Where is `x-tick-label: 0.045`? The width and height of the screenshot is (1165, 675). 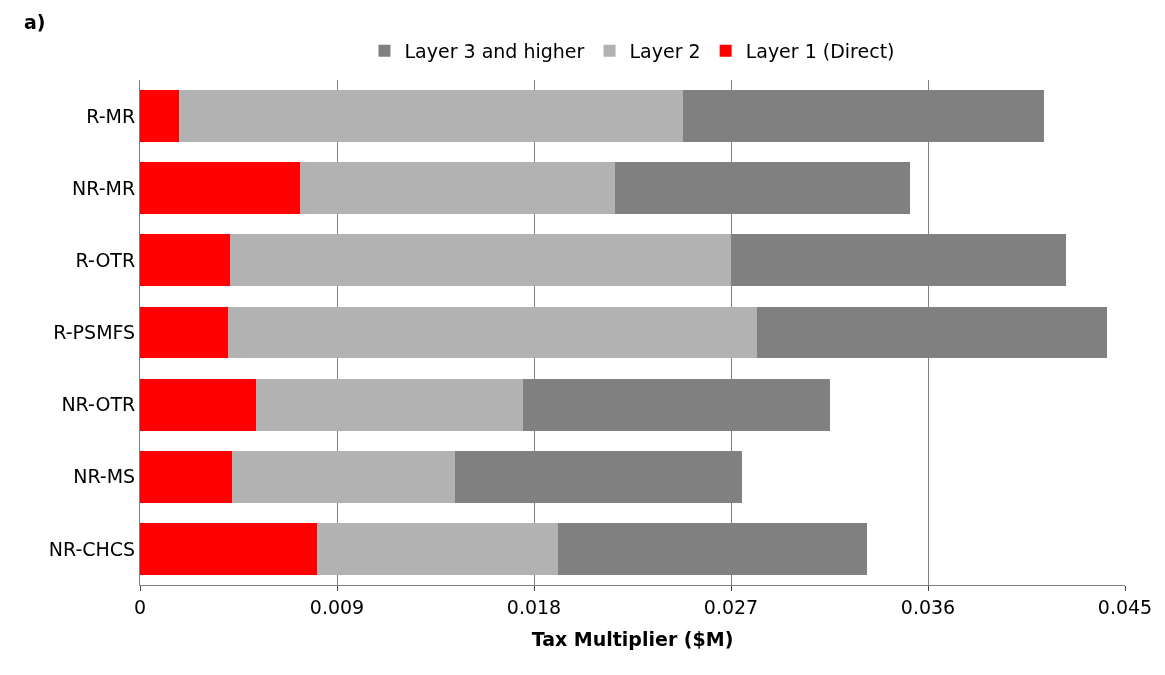 x-tick-label: 0.045 is located at coordinates (1125, 606).